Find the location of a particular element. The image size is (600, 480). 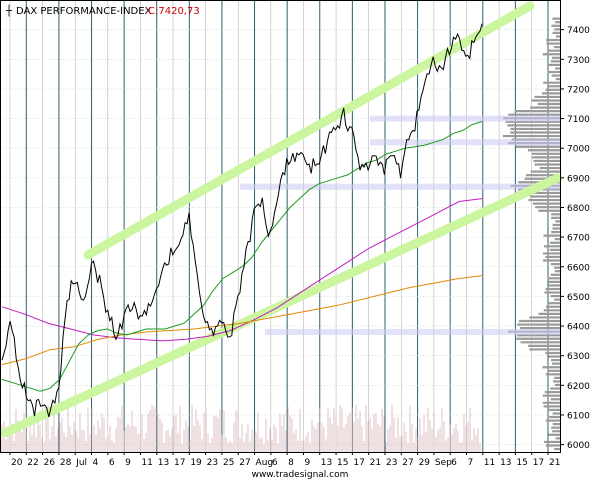

x-tick-label: 20 is located at coordinates (17, 463).